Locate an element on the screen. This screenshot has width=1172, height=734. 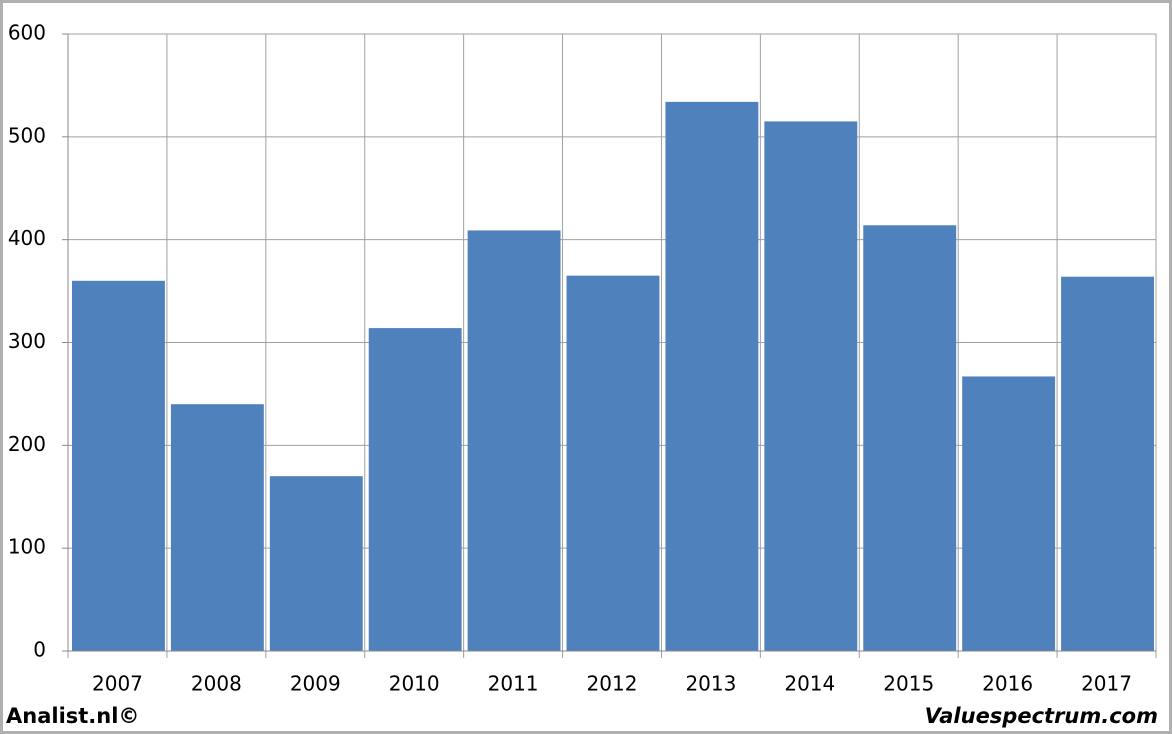
y-tick-label: 300 is located at coordinates (27, 341).